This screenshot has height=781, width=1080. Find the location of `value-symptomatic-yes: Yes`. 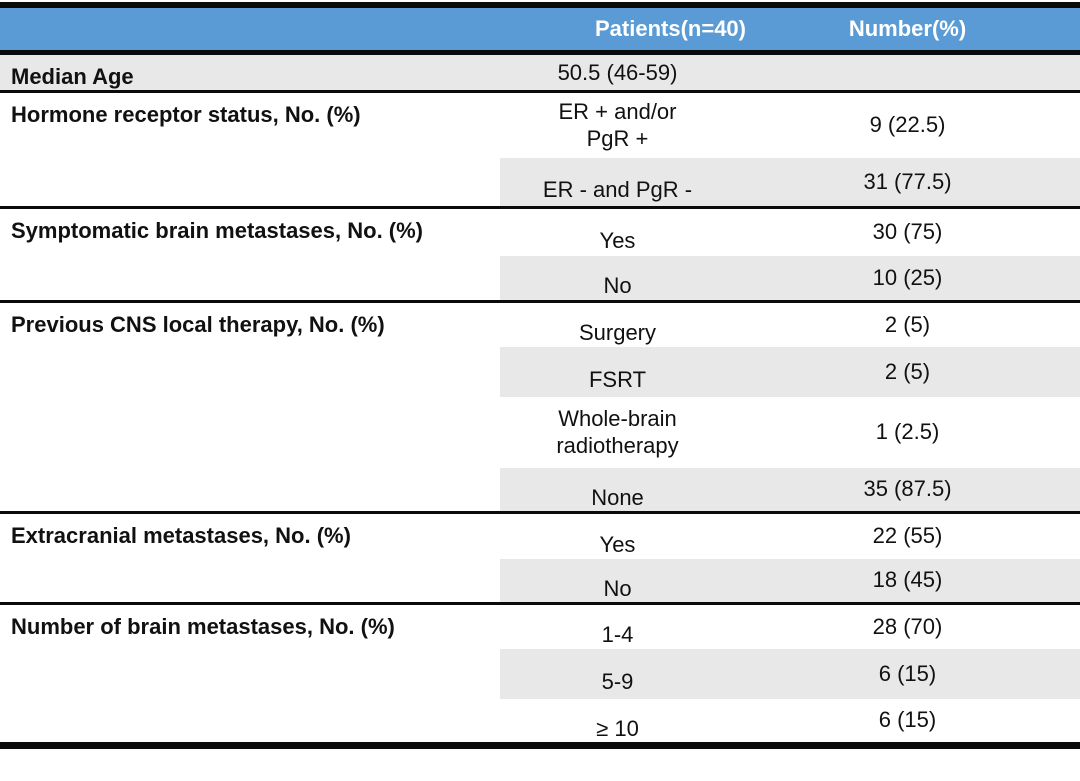

value-symptomatic-yes: Yes is located at coordinates (617, 231).